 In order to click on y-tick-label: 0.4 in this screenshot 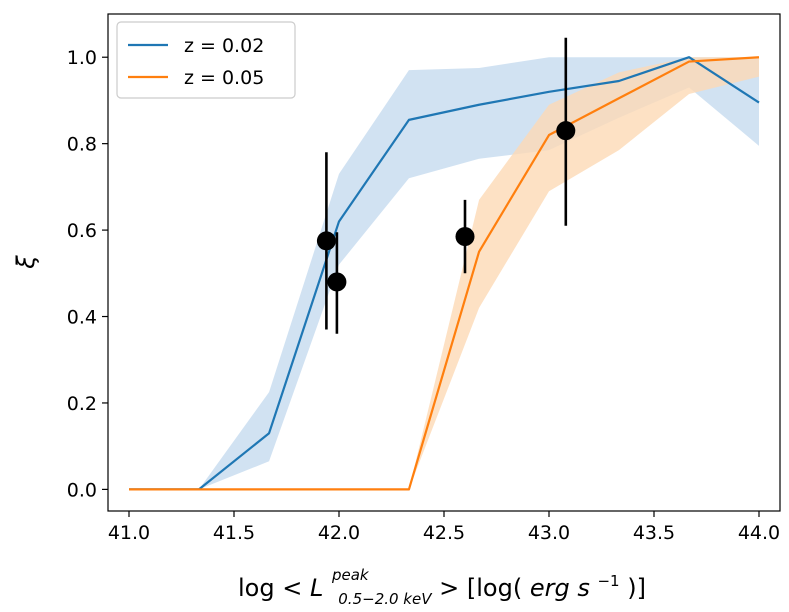, I will do `click(82, 318)`.